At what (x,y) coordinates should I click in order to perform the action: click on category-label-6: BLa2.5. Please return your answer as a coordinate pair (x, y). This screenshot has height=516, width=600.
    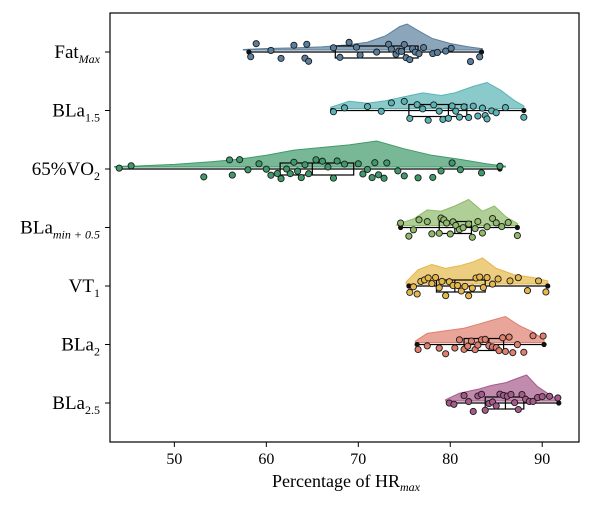
    Looking at the image, I should click on (76, 405).